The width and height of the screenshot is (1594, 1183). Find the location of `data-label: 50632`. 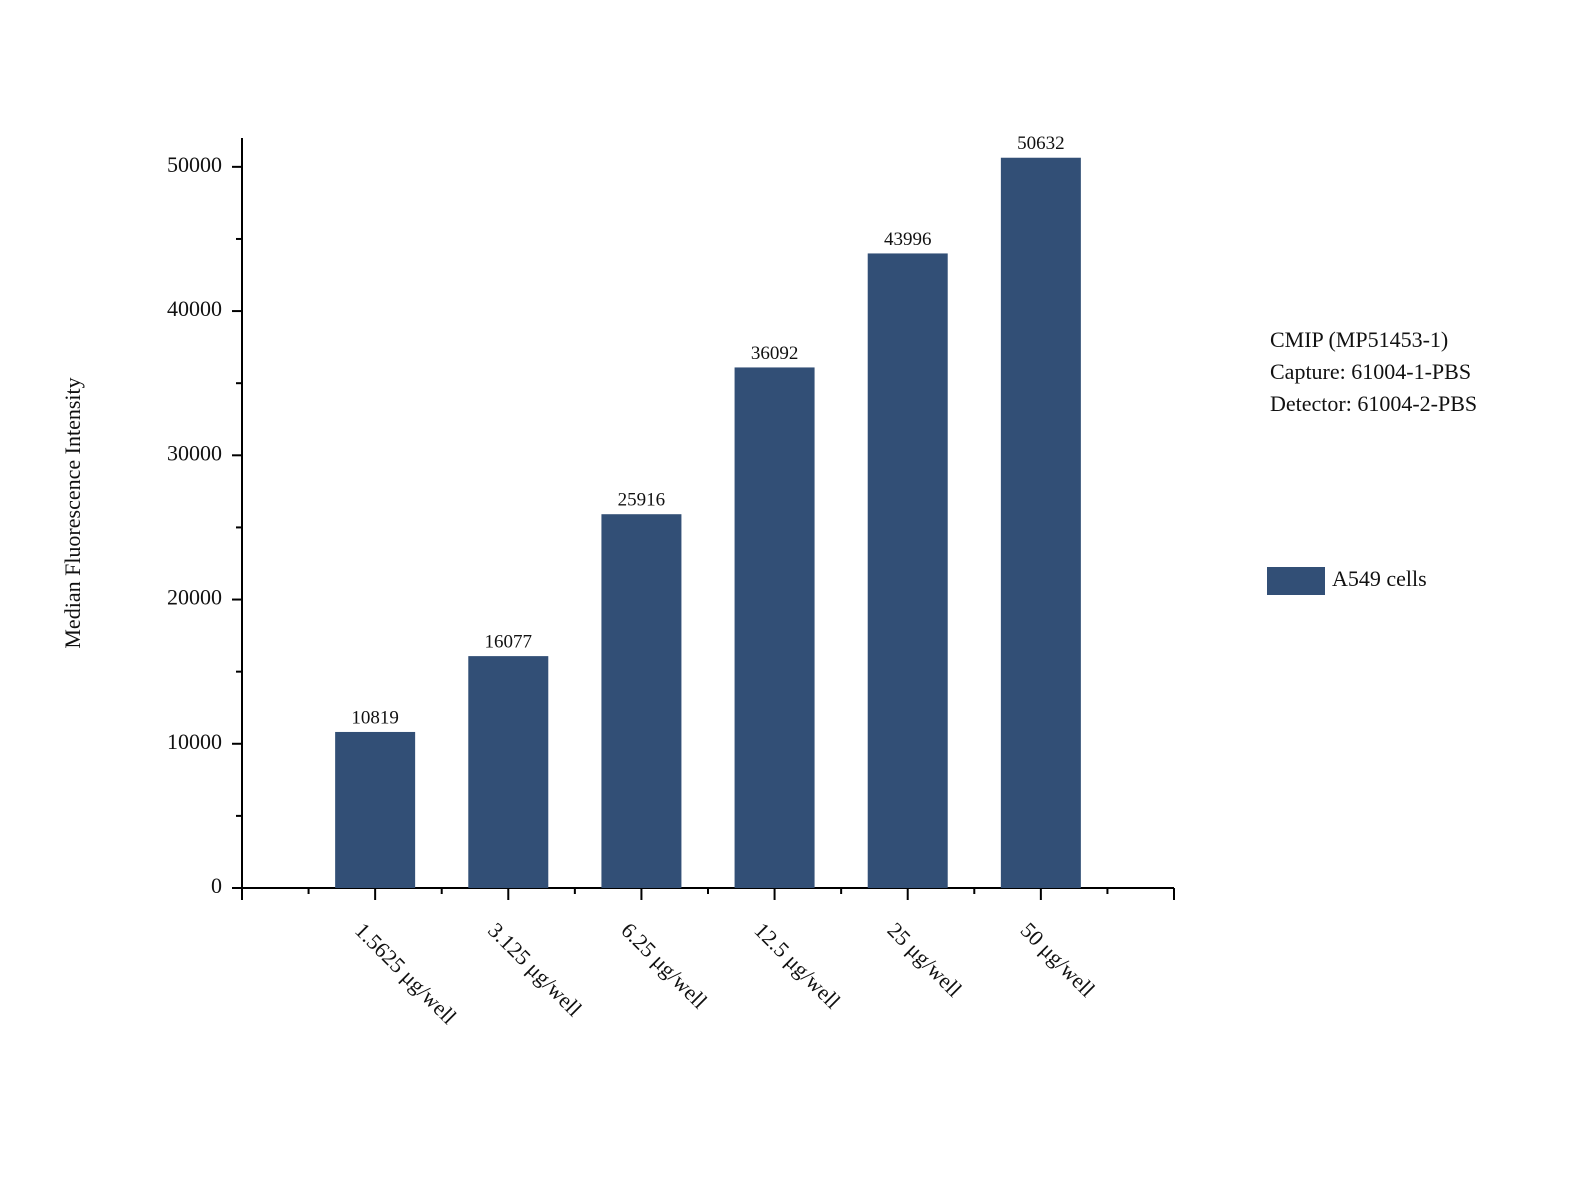

data-label: 50632 is located at coordinates (1041, 143).